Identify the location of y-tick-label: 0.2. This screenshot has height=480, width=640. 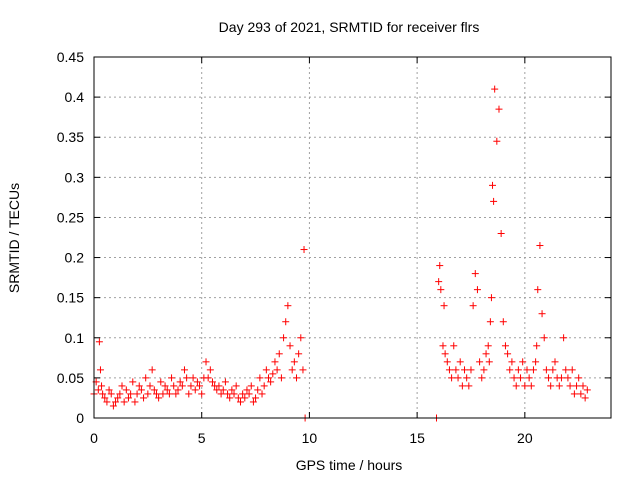
(75, 258).